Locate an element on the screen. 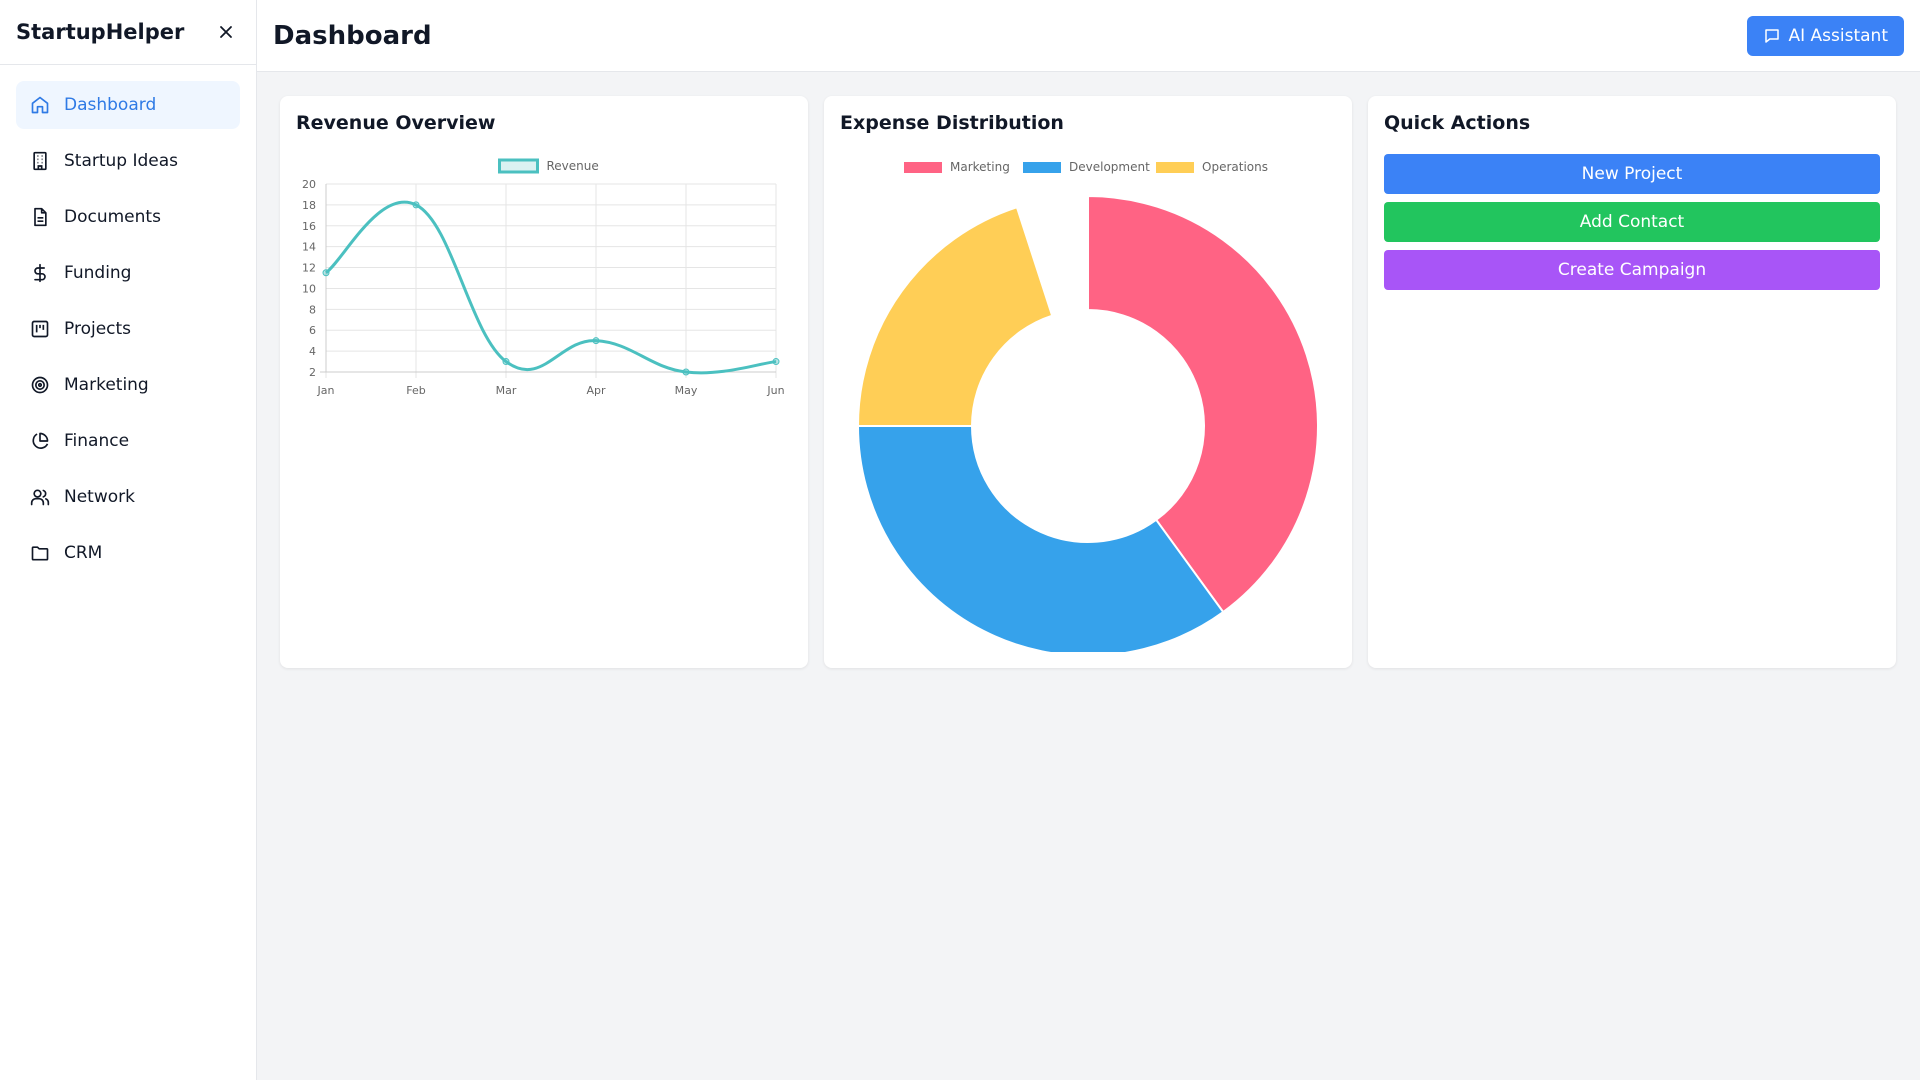  sidebar-item-label: CRM is located at coordinates (83, 553).